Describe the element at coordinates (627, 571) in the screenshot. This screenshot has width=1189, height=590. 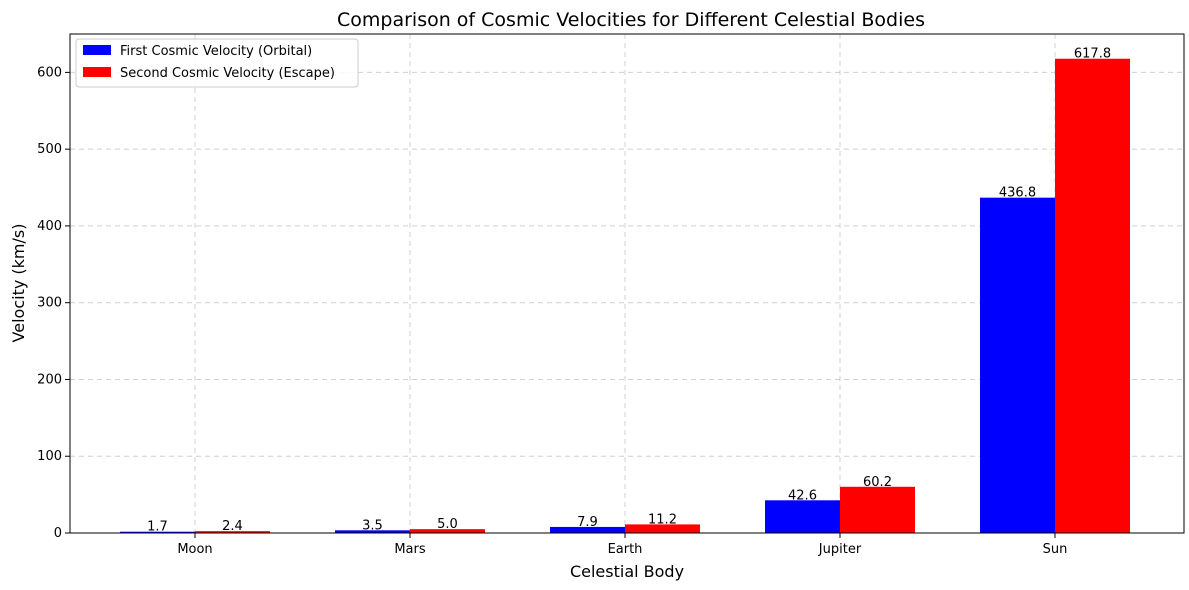
I see `x-axis-label: Celestial Body` at that location.